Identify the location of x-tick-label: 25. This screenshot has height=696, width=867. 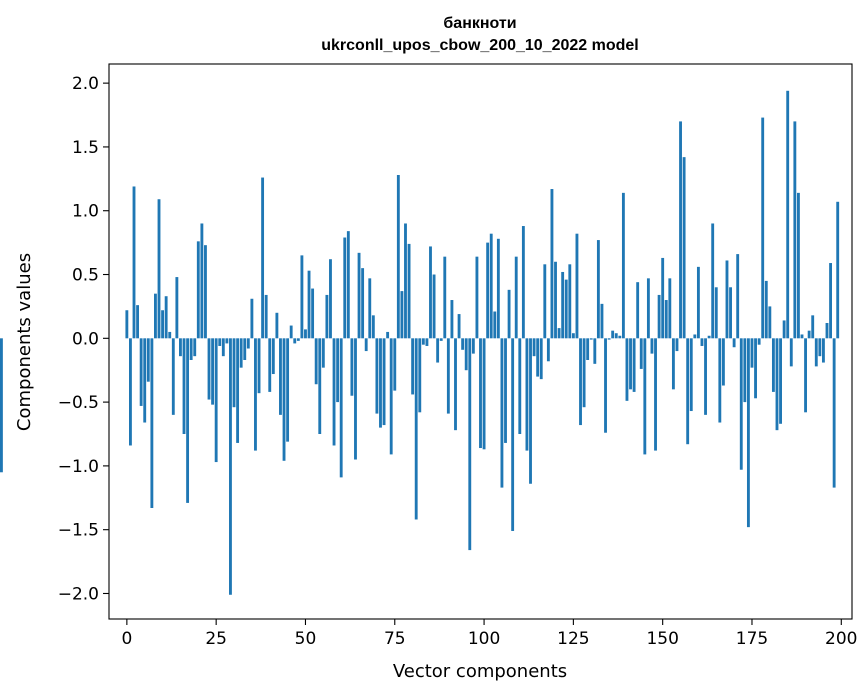
(216, 639).